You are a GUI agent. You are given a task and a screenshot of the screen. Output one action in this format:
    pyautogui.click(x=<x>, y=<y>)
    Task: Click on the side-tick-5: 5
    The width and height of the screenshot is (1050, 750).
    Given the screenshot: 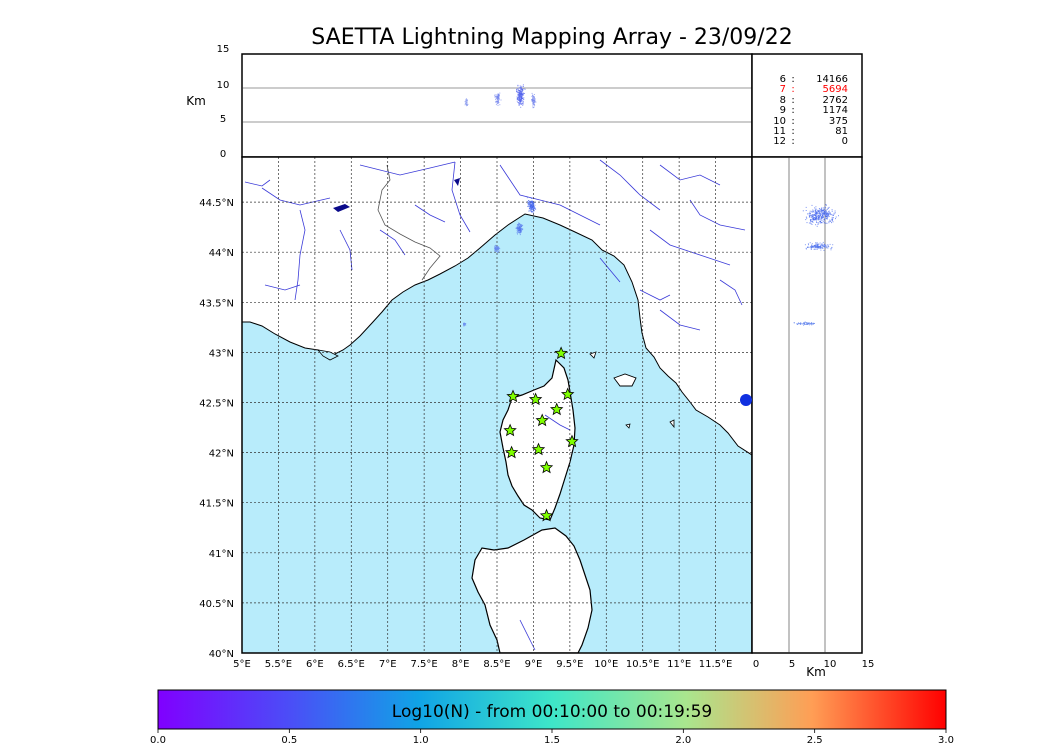 What is the action you would take?
    pyautogui.click(x=792, y=664)
    